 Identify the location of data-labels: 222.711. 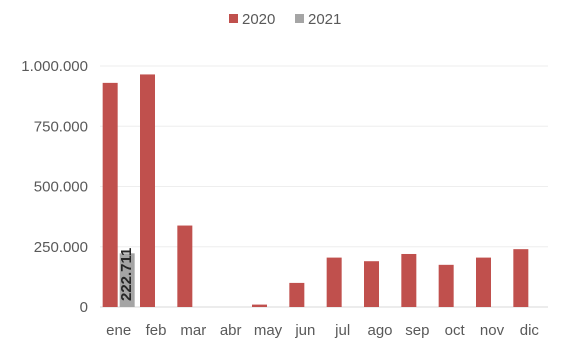
(126, 274).